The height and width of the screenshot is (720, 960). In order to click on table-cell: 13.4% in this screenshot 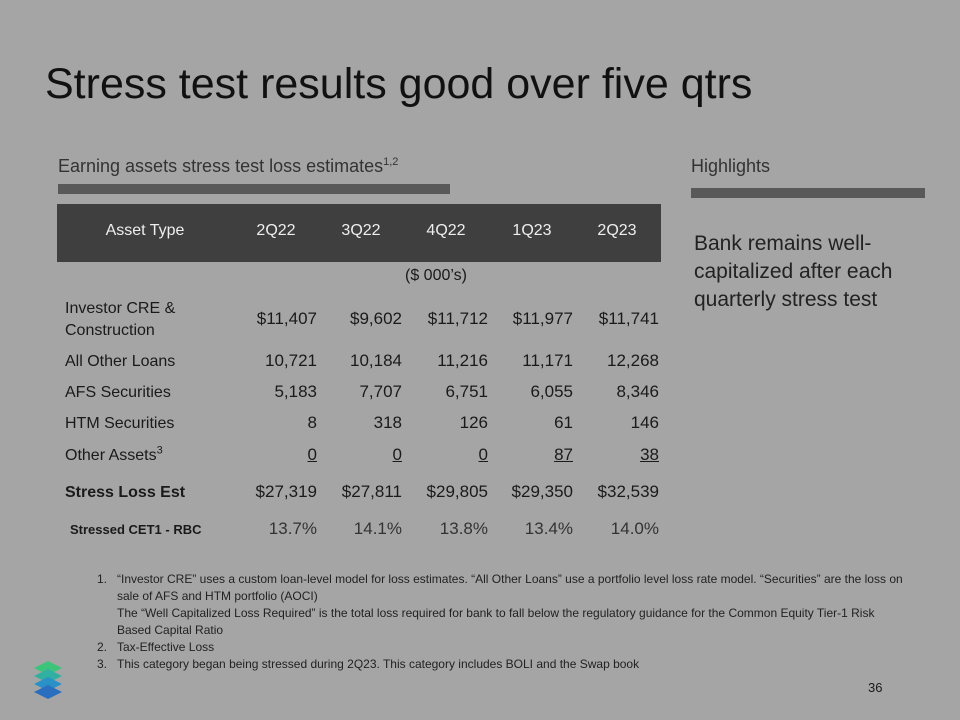, I will do `click(548, 528)`.